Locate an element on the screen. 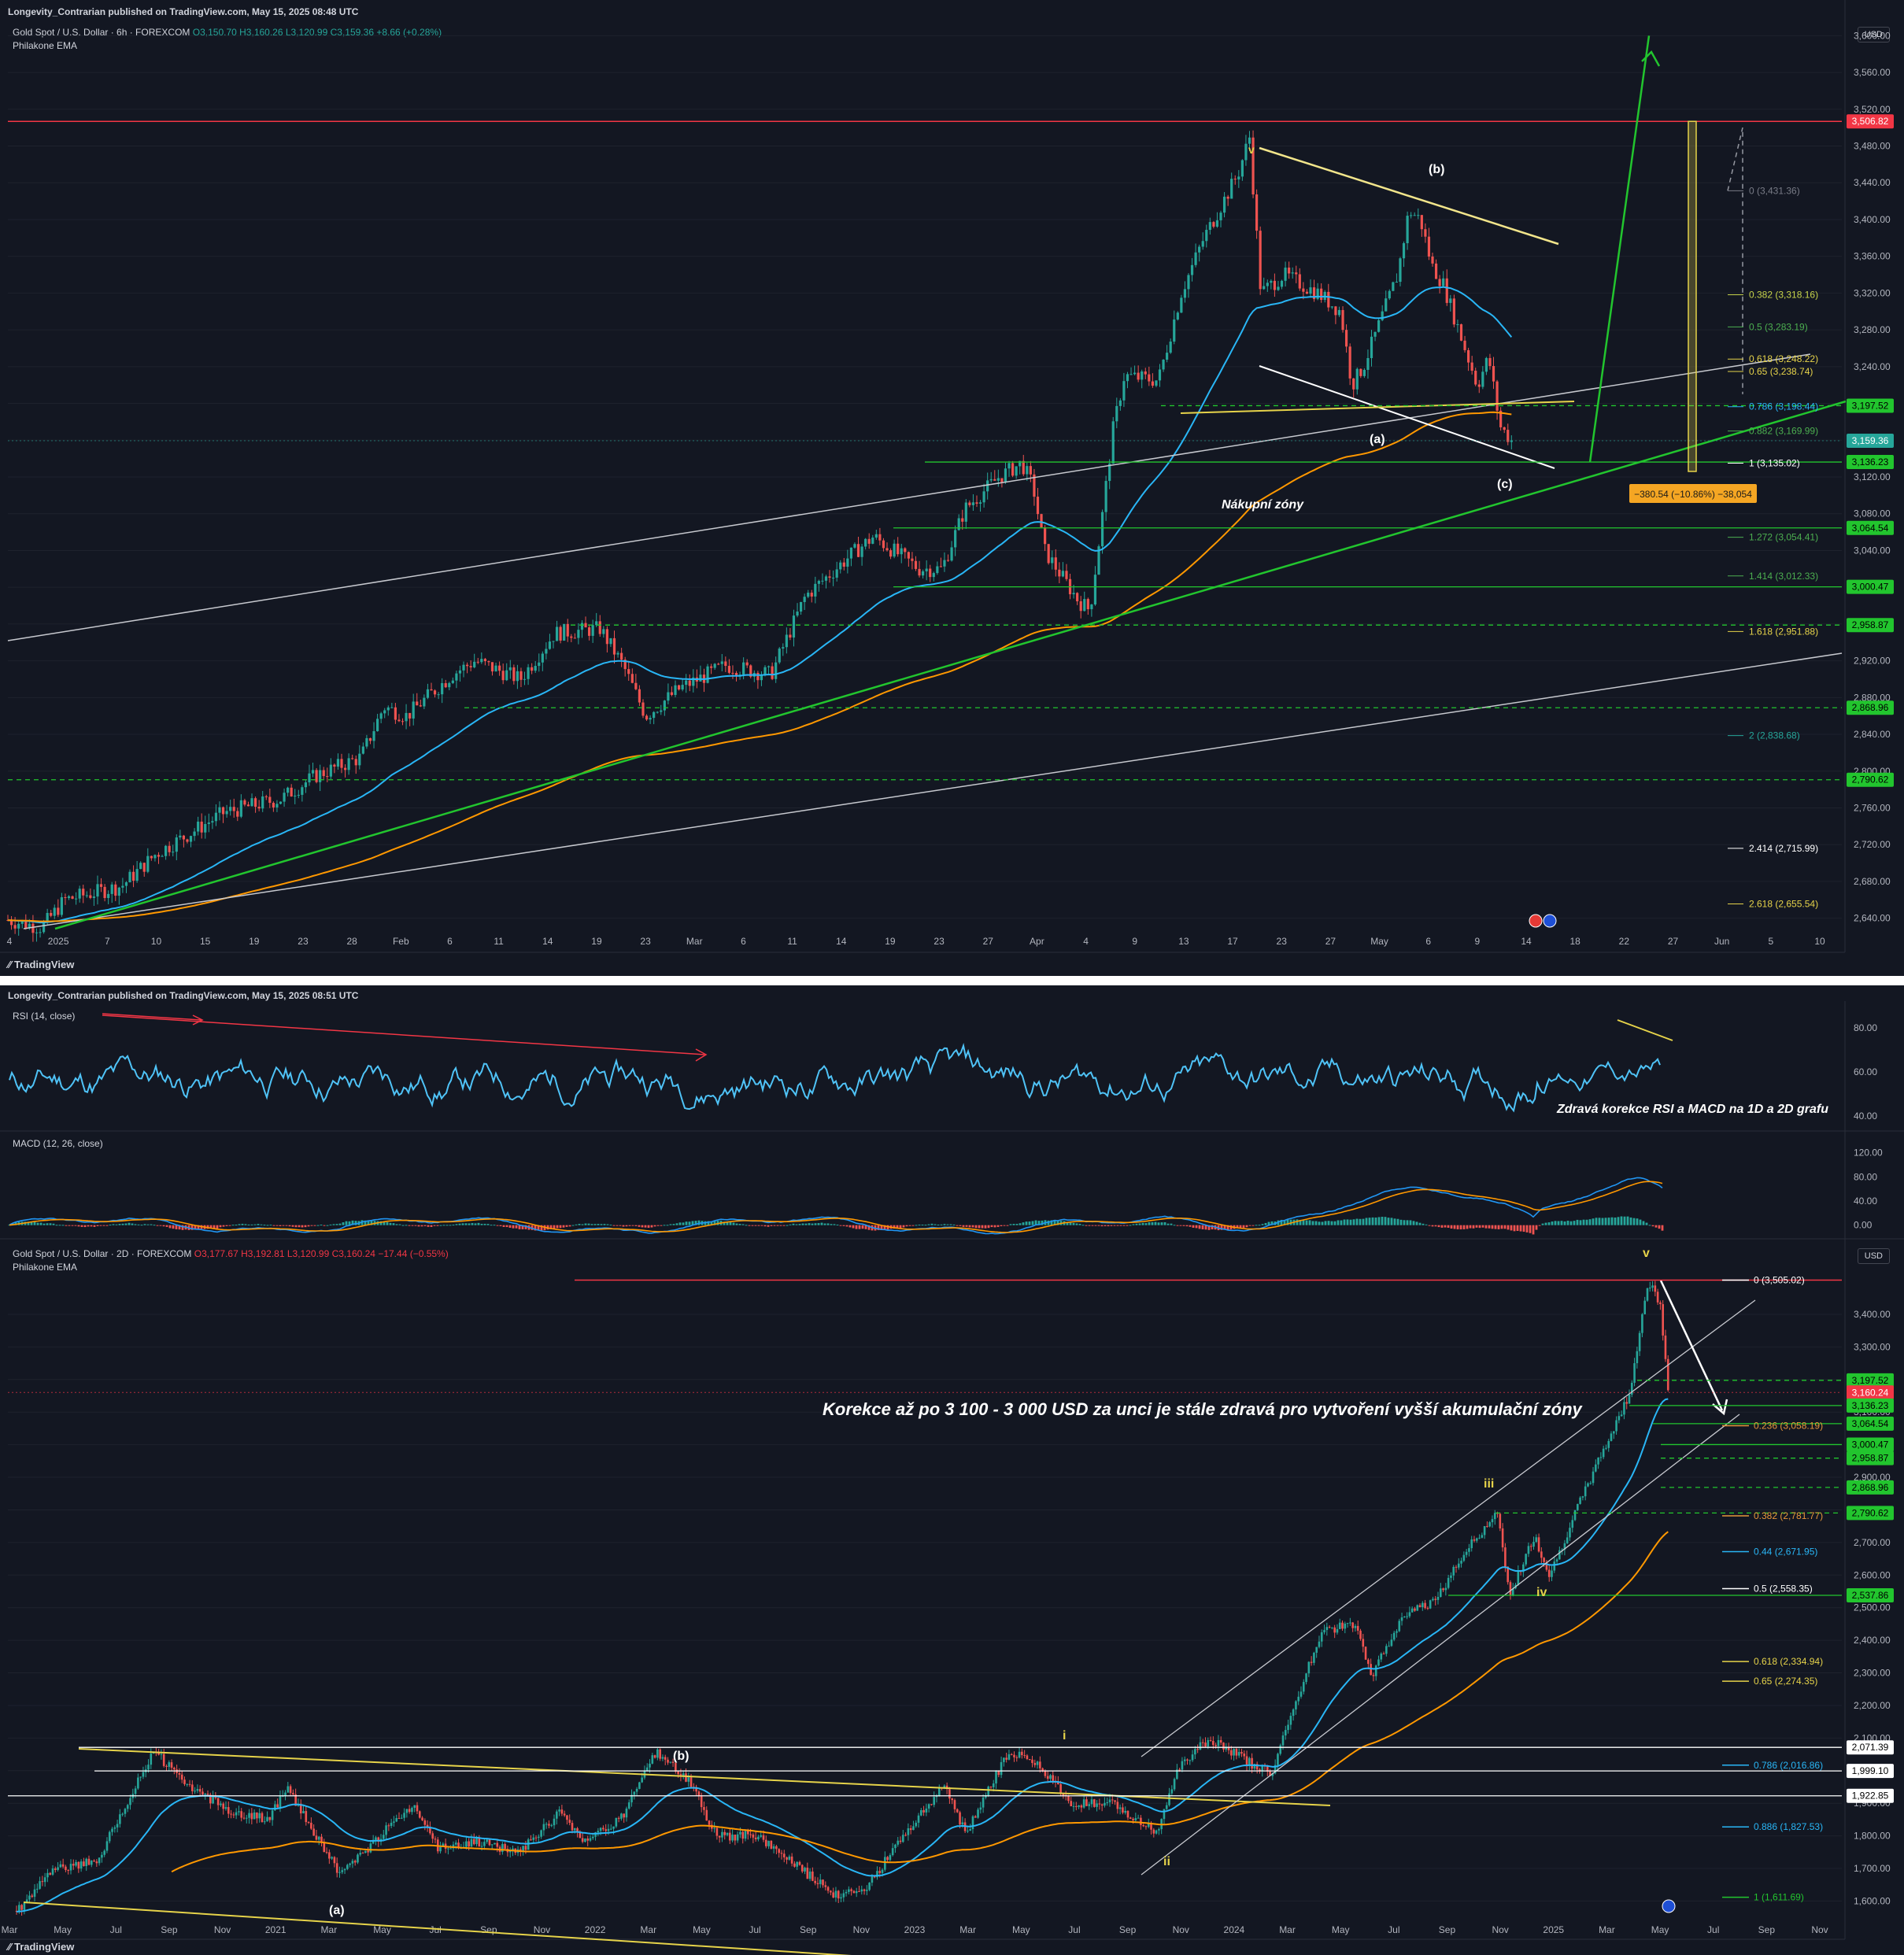 The width and height of the screenshot is (1904, 1955). neckline-yellow is located at coordinates (1377, 407).